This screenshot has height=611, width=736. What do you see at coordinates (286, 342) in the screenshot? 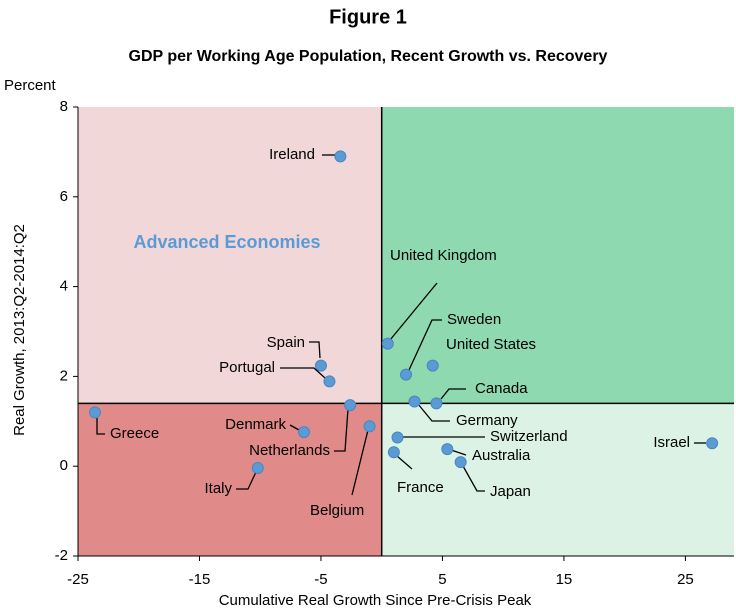
I see `point-label: Spain` at bounding box center [286, 342].